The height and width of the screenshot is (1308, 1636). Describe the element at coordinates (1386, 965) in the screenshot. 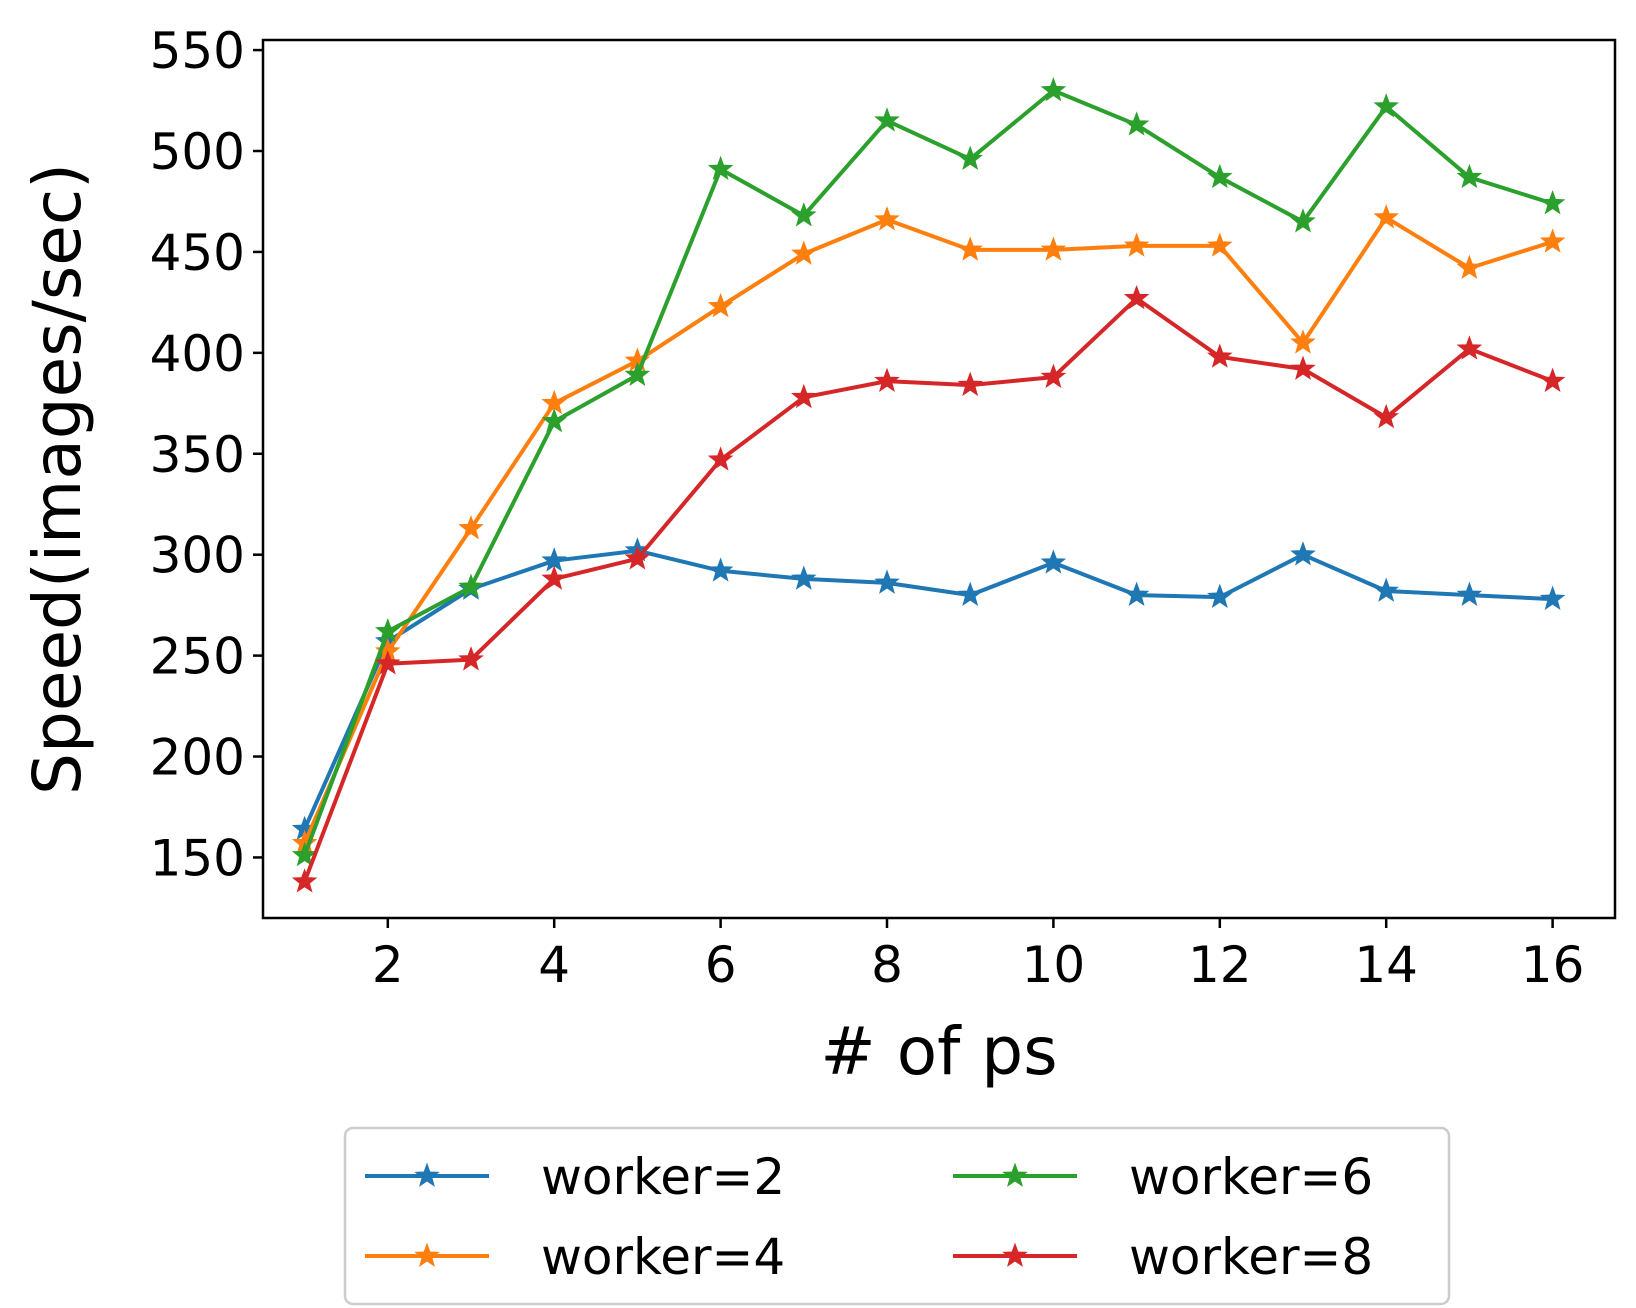

I see `x-tick-label: 14` at that location.